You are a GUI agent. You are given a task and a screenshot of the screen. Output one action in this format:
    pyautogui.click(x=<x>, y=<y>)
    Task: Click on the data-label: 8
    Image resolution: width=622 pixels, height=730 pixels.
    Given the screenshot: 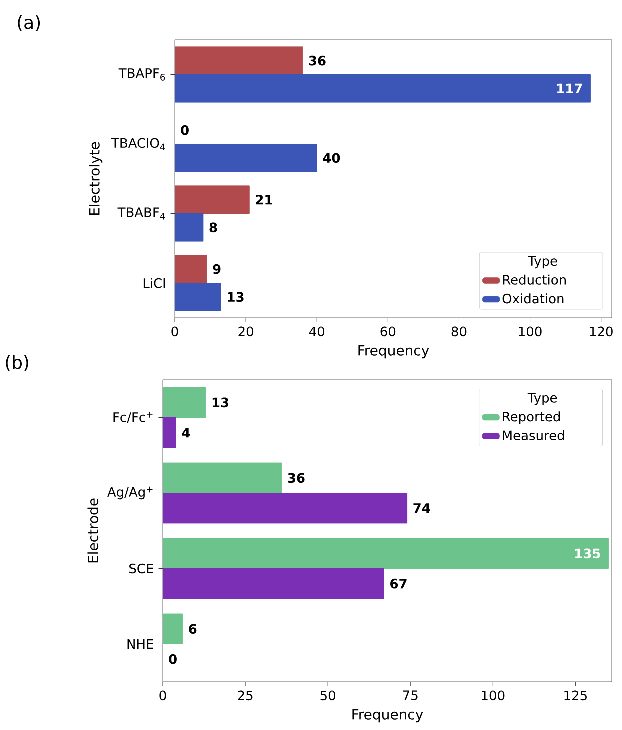 What is the action you would take?
    pyautogui.click(x=214, y=227)
    